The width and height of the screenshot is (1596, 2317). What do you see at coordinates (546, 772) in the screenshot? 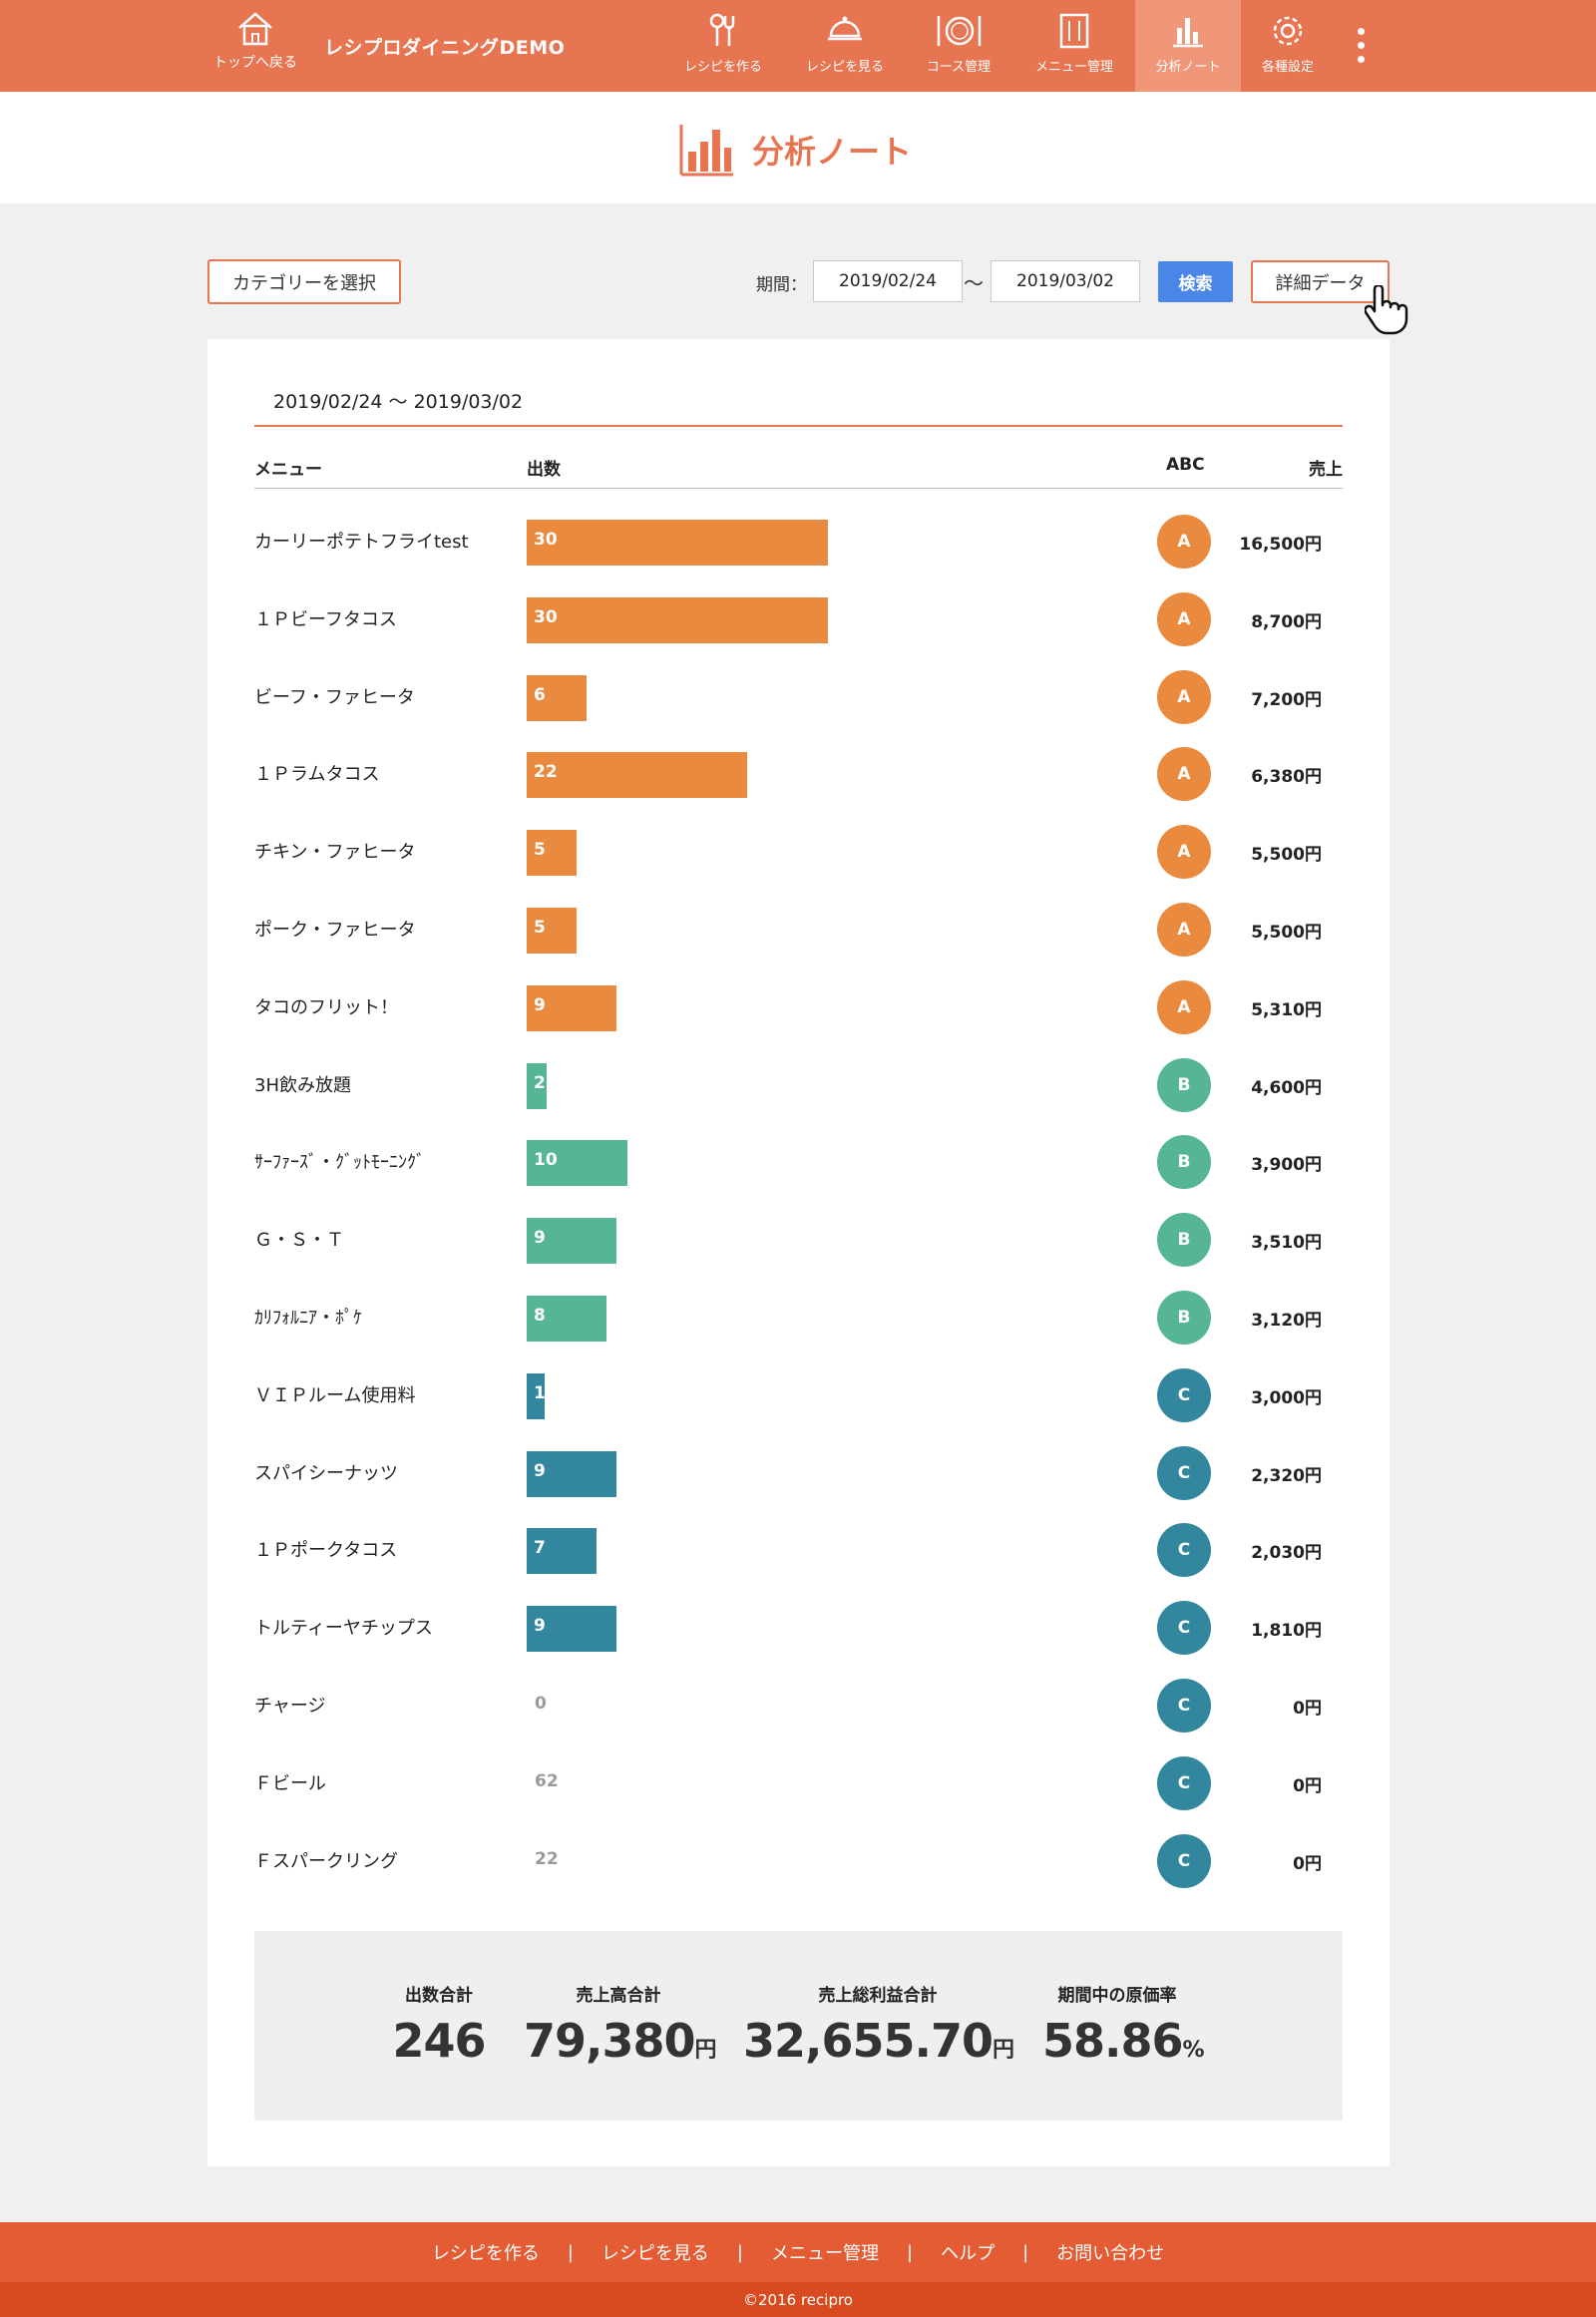
I see `count-label: 22` at bounding box center [546, 772].